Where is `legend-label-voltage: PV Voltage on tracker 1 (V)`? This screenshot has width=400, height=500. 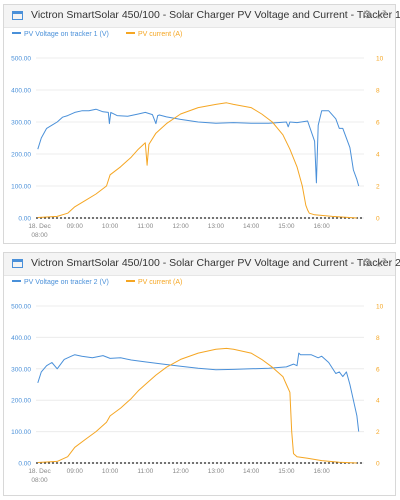 legend-label-voltage: PV Voltage on tracker 1 (V) is located at coordinates (66, 34).